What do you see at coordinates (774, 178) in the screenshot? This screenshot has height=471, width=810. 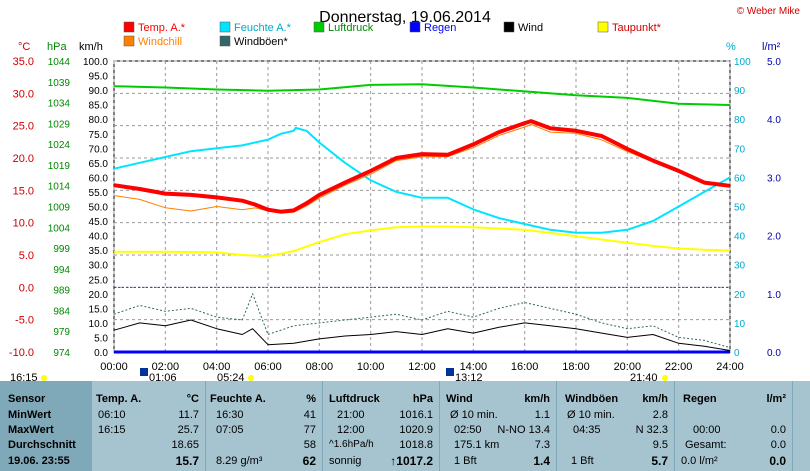 I see `rain-tick-label: 3.0` at bounding box center [774, 178].